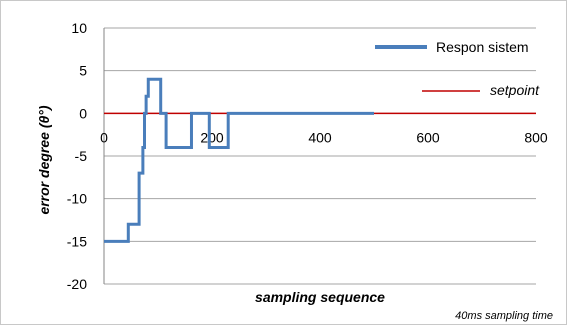 This screenshot has height=327, width=569. I want to click on legend-label-respon-sistem: Respon sistem, so click(482, 47).